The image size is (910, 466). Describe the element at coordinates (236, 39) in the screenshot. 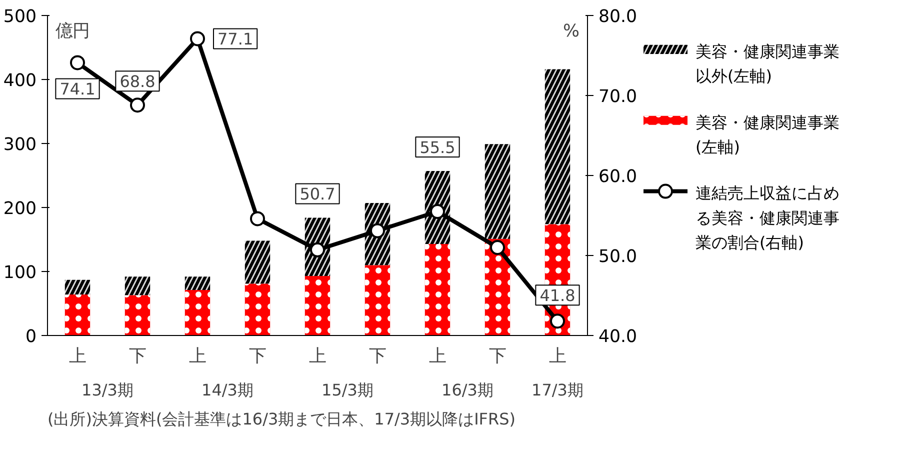

I see `data-label: 77.1` at that location.